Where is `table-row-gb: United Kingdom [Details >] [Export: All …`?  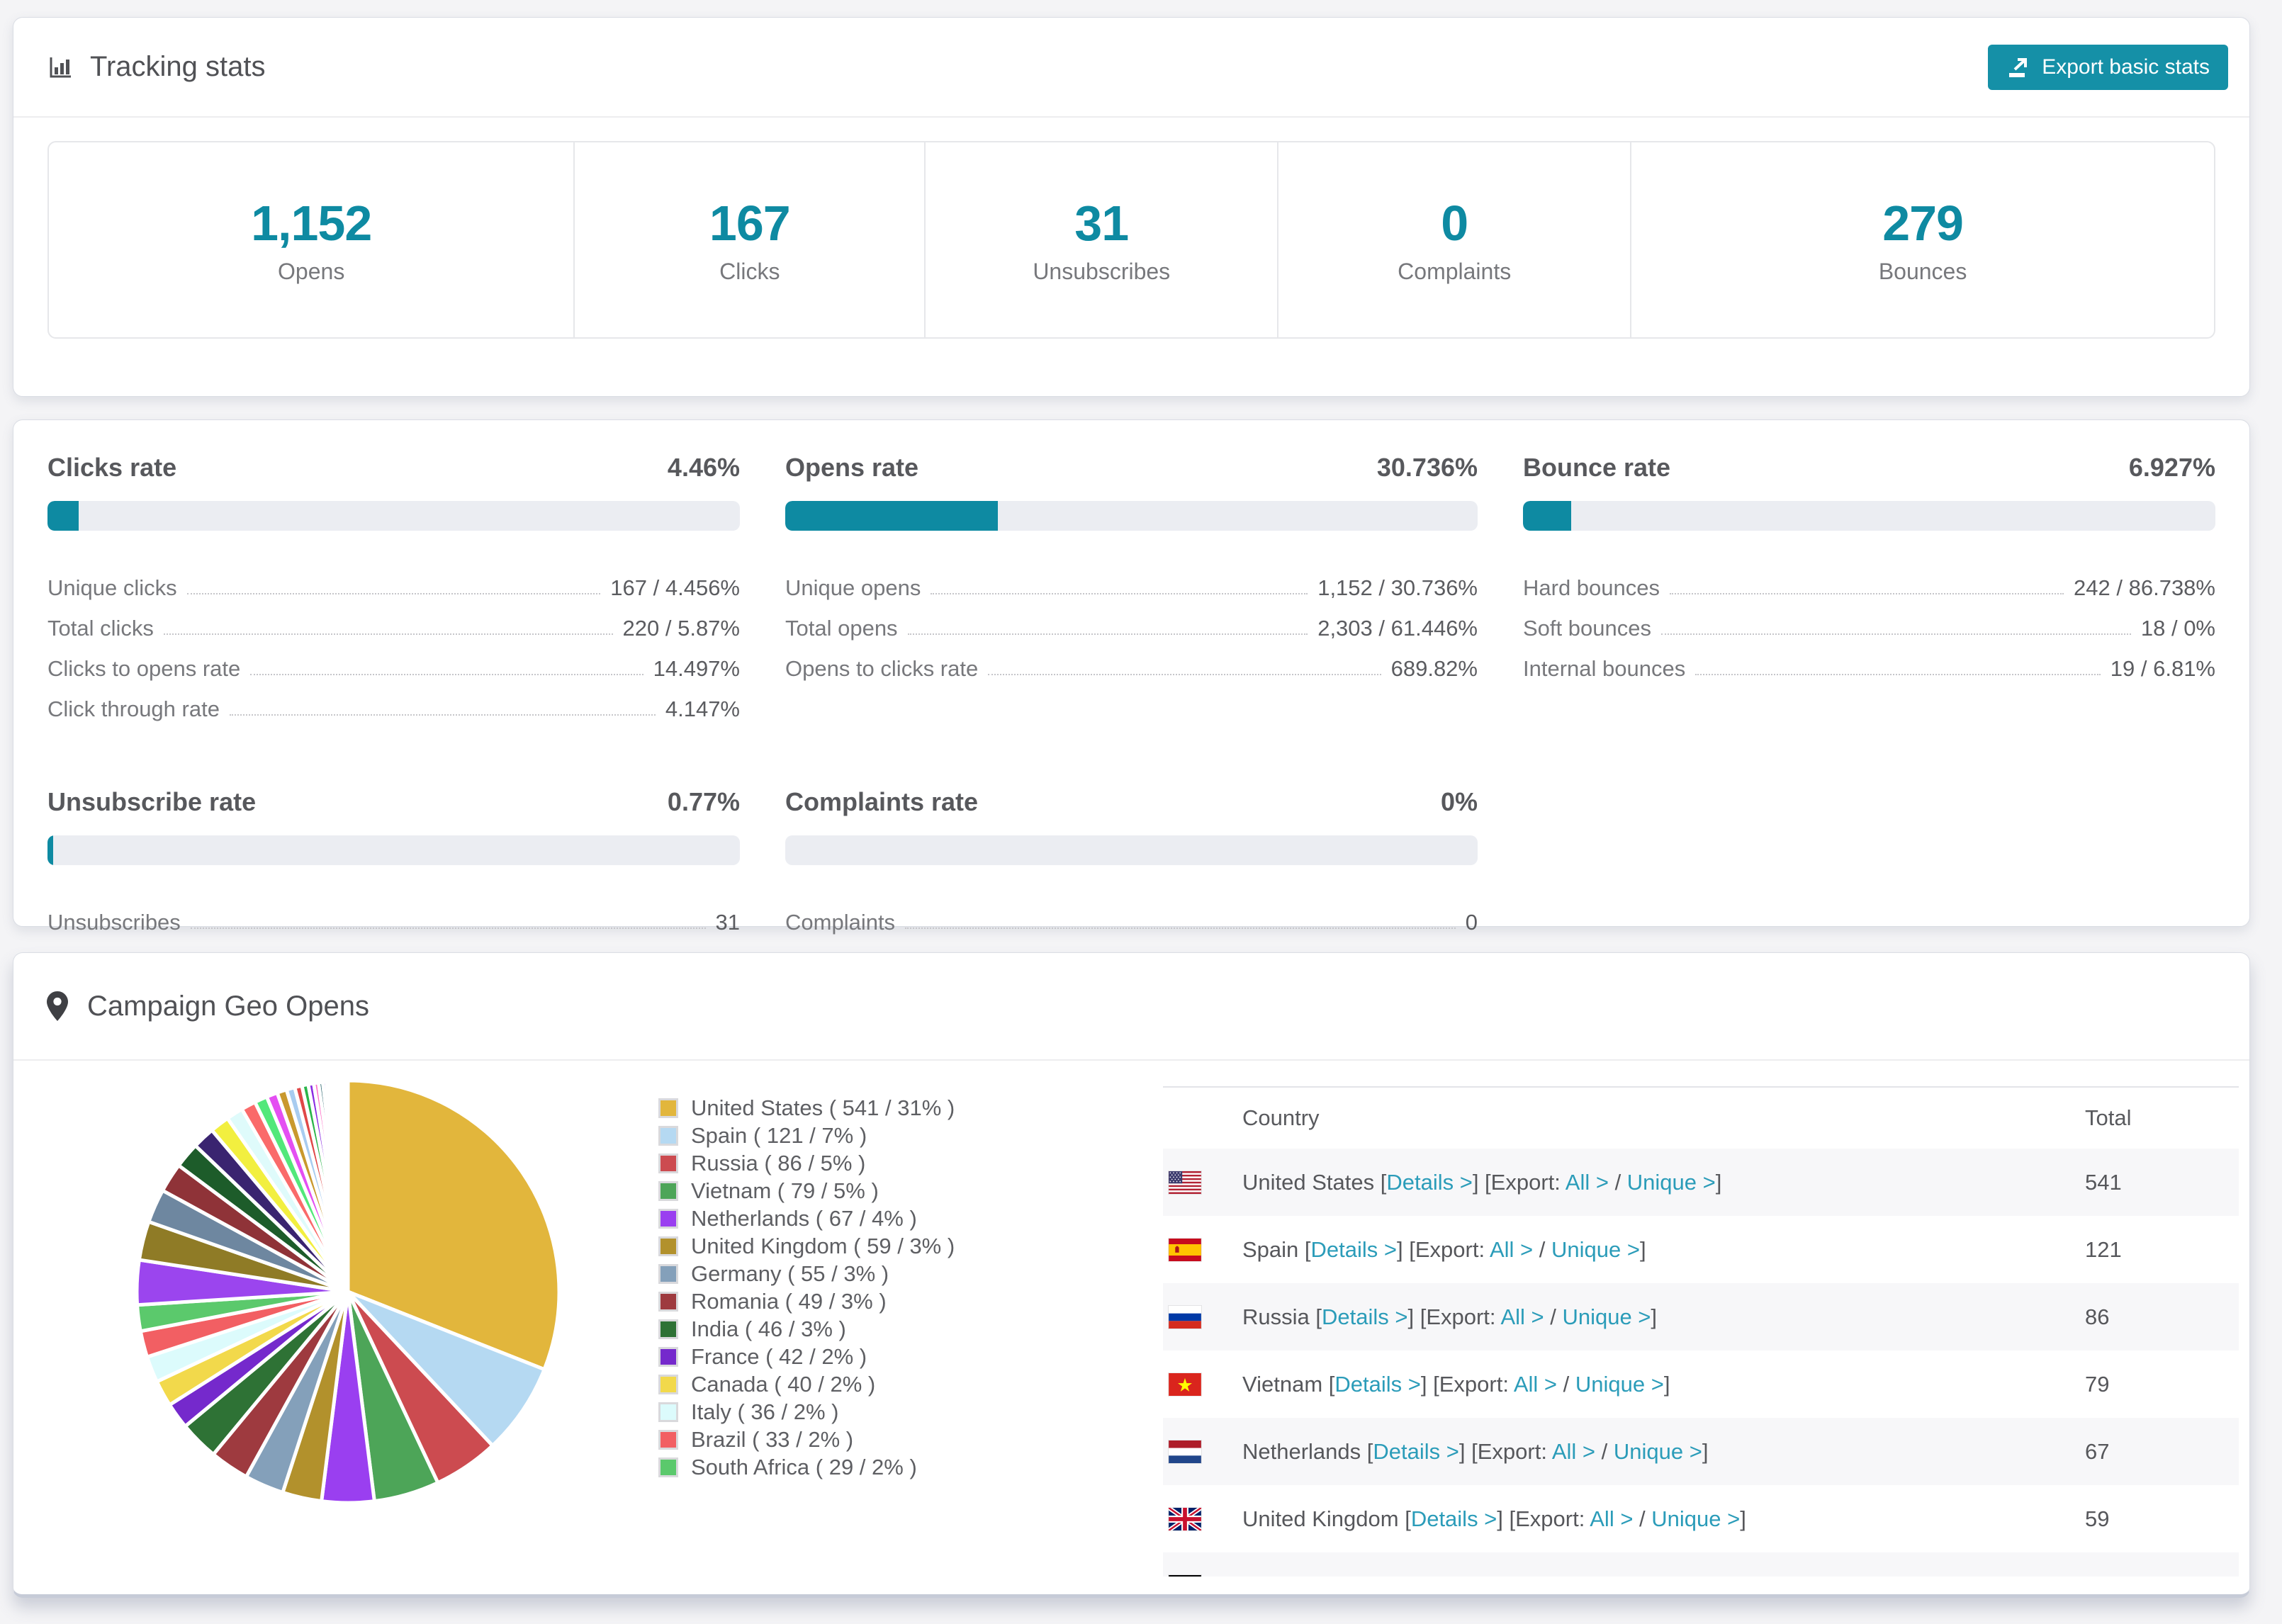
table-row-gb: United Kingdom [Details >] [Export: All … is located at coordinates (1701, 1518).